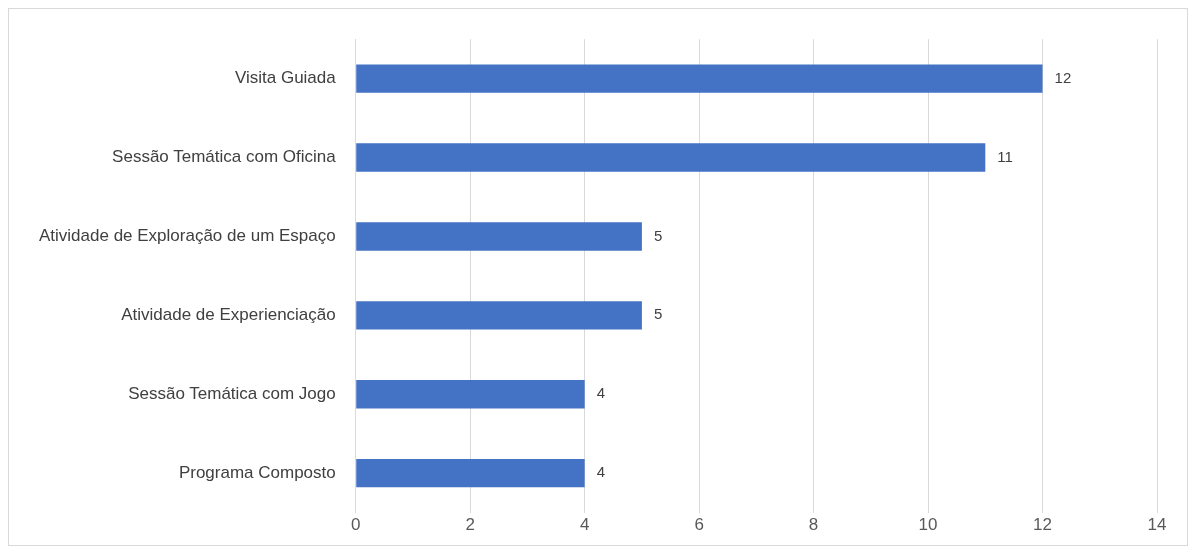 This screenshot has width=1197, height=555. Describe the element at coordinates (699, 525) in the screenshot. I see `x-tick-label: 6` at that location.